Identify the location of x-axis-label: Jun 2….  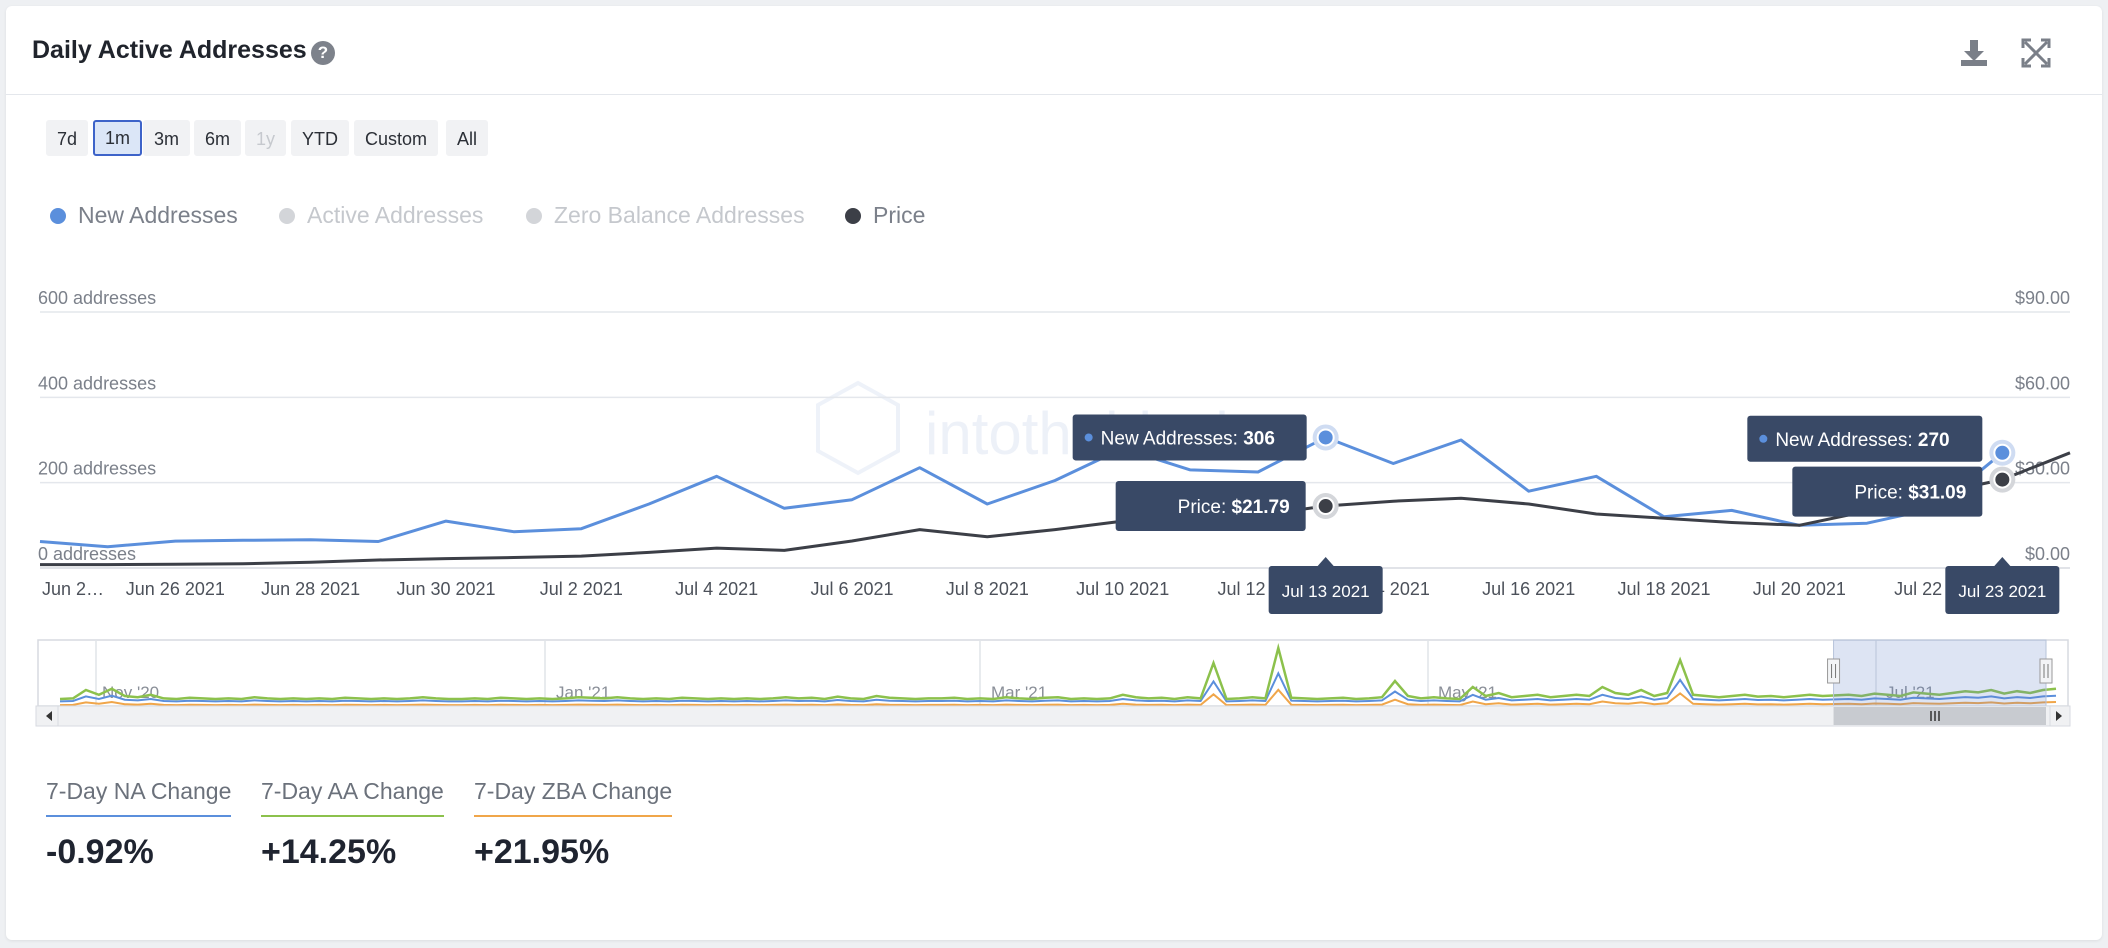
(73, 589).